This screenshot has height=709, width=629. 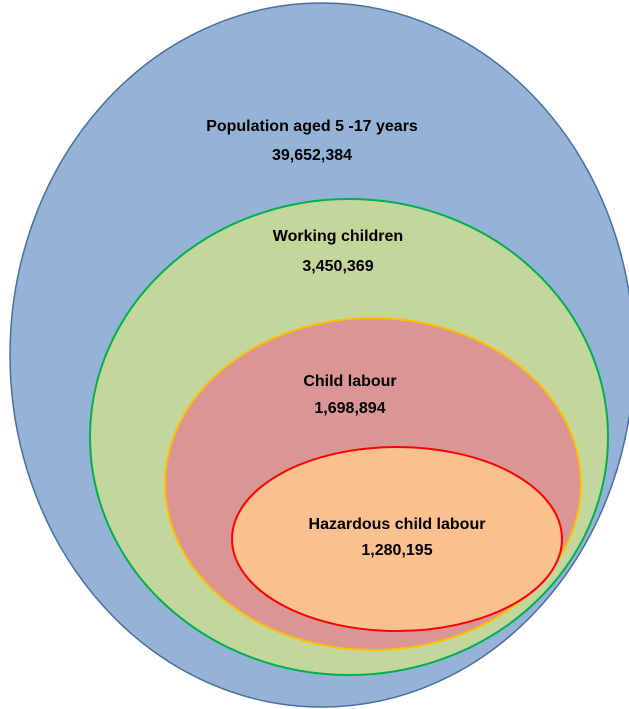 I want to click on node-label: Hazardous child labour, so click(x=397, y=524).